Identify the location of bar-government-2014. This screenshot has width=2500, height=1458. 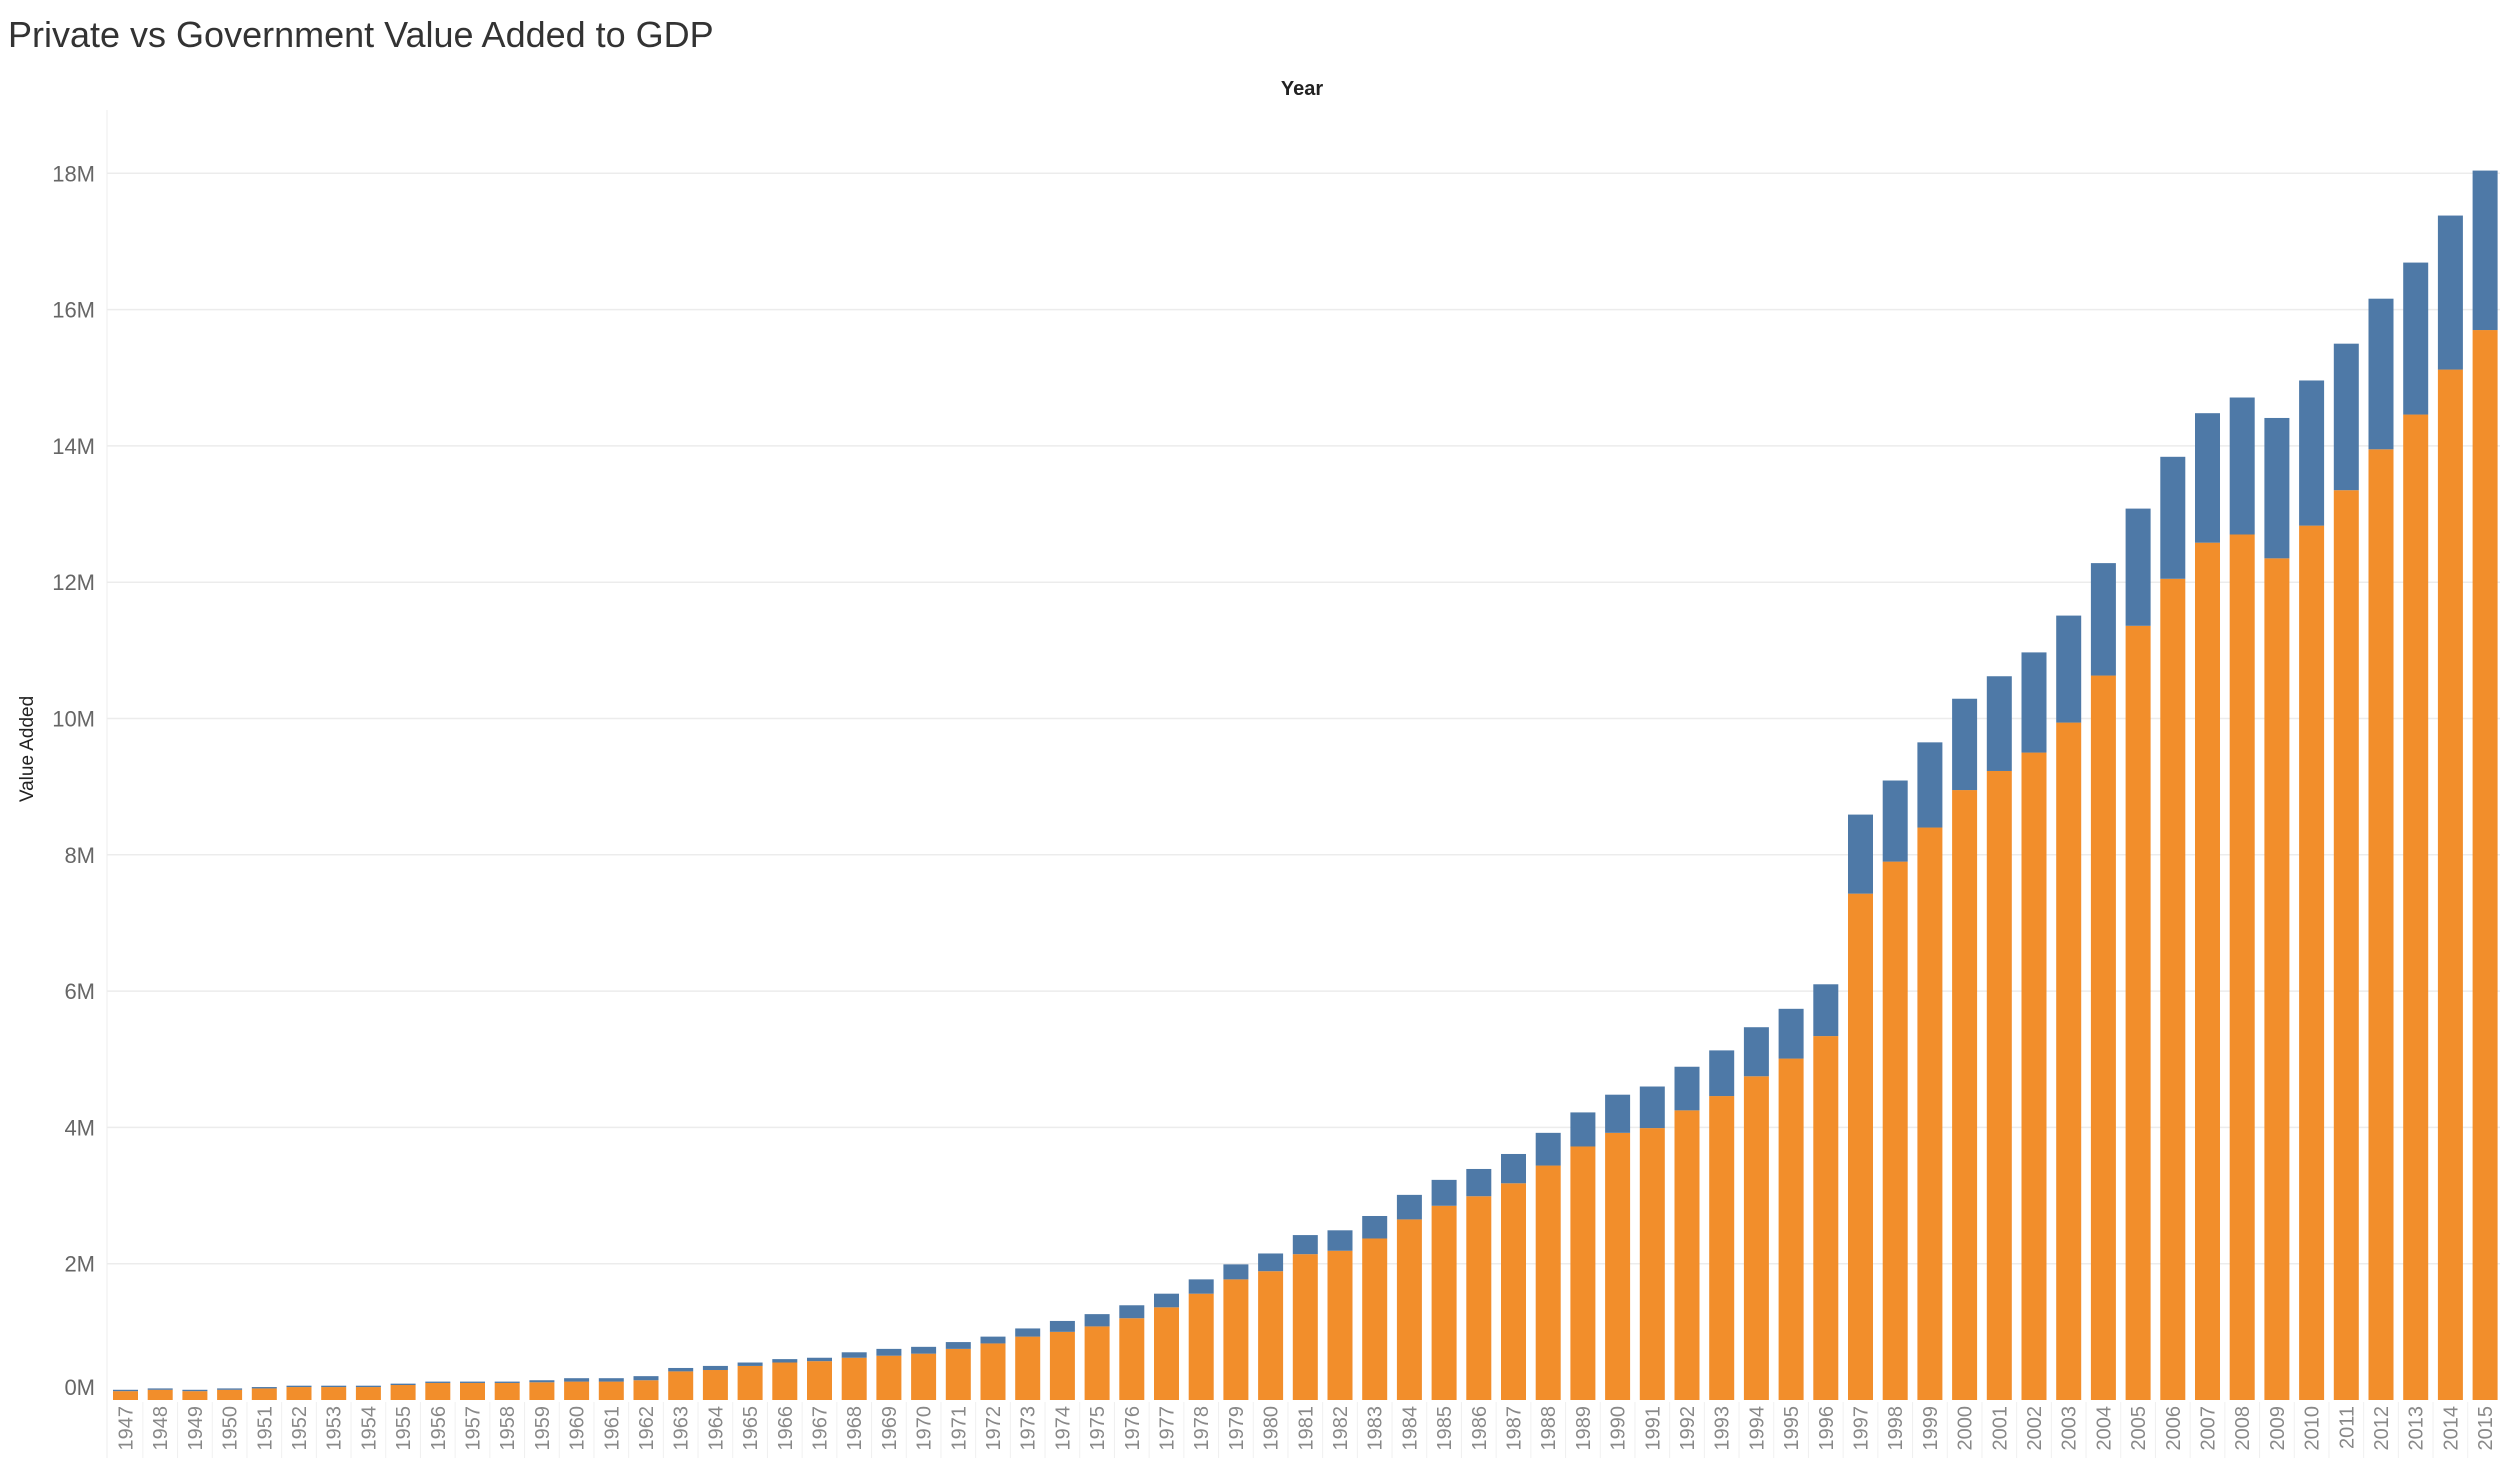
(2450, 292).